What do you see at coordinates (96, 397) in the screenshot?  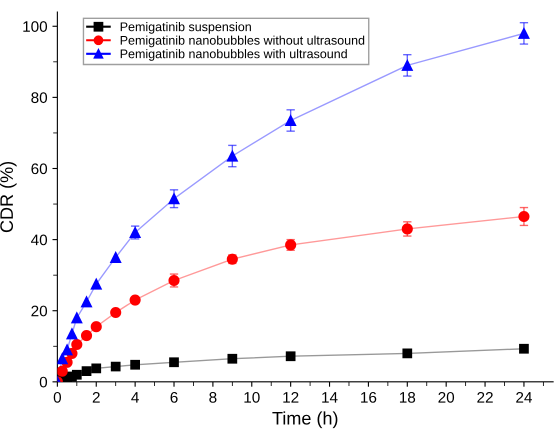 I see `x-tick-label: 2` at bounding box center [96, 397].